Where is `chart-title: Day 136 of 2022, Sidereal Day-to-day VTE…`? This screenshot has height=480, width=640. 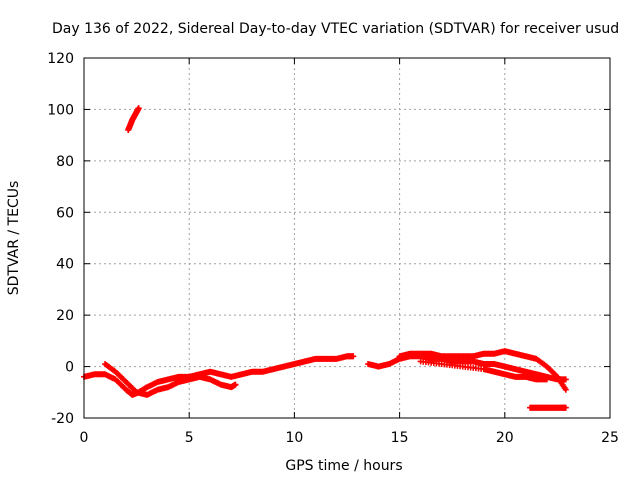 chart-title: Day 136 of 2022, Sidereal Day-to-day VTE… is located at coordinates (335, 29).